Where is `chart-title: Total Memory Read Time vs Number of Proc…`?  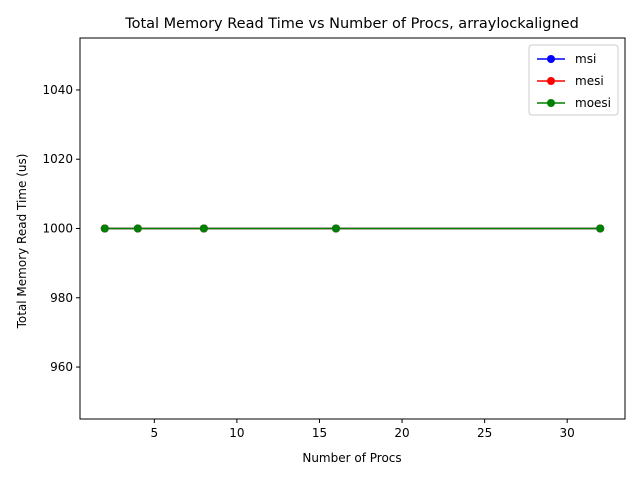 chart-title: Total Memory Read Time vs Number of Proc… is located at coordinates (351, 24).